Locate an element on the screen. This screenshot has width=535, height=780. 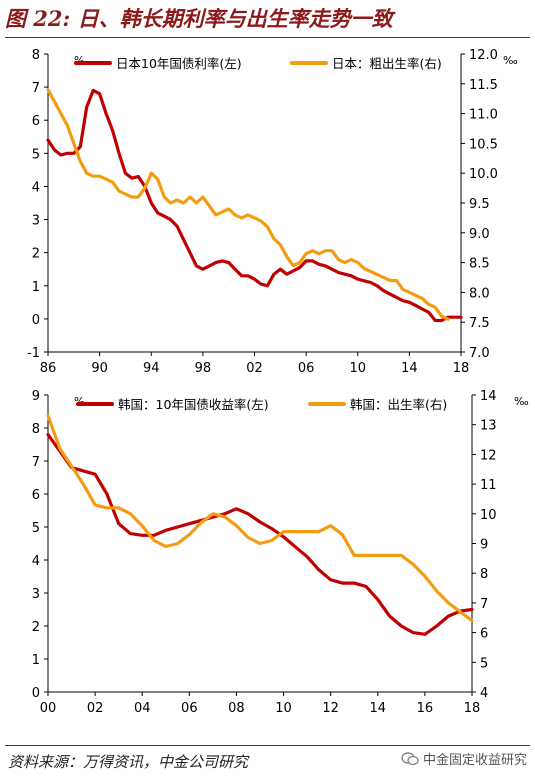
x-tick-label: 04 is located at coordinates (142, 708).